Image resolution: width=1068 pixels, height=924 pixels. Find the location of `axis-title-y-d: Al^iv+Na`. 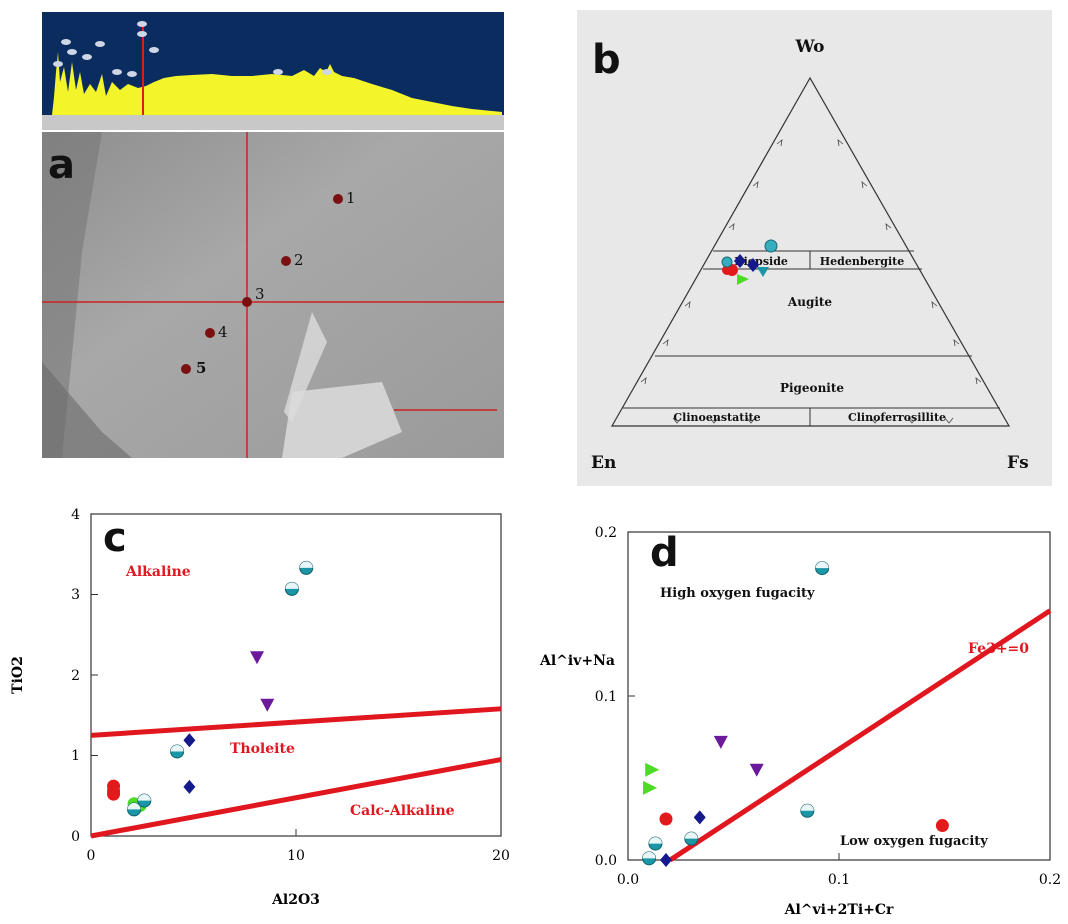

axis-title-y-d: Al^iv+Na is located at coordinates (577, 661).